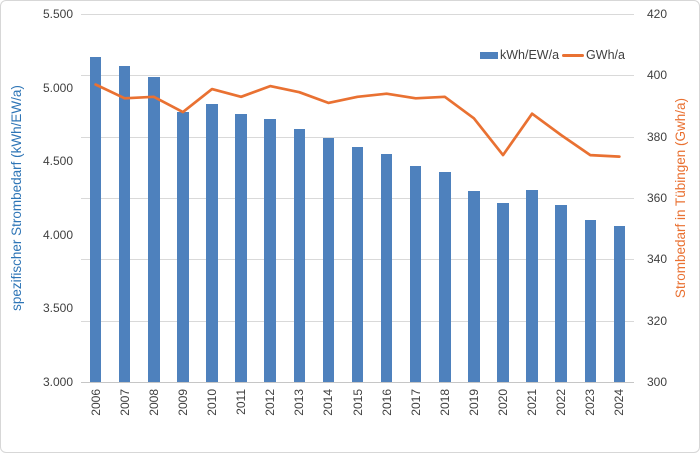 This screenshot has height=453, width=700. I want to click on x-axis-label-2011: 2011, so click(241, 402).